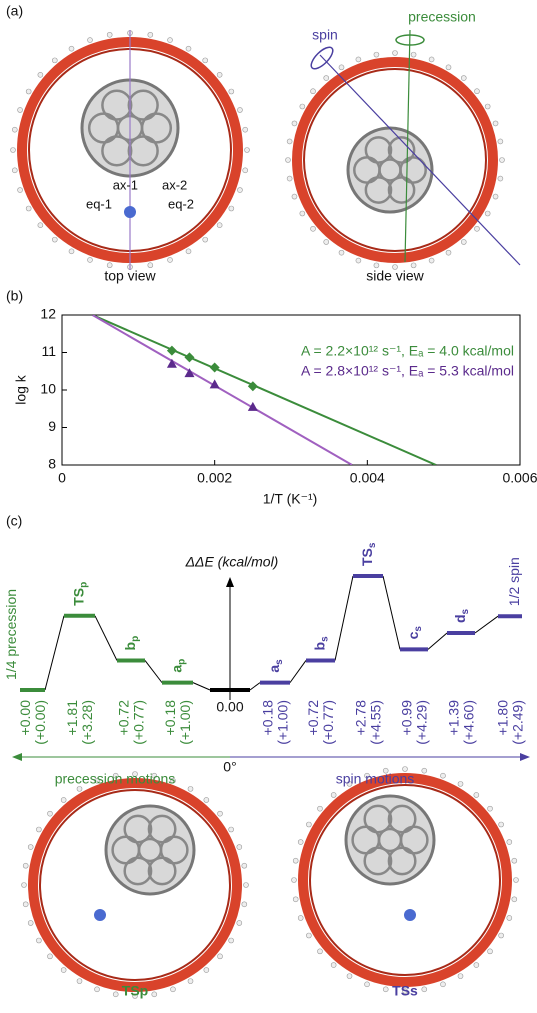 Image resolution: width=537 pixels, height=1013 pixels. What do you see at coordinates (139, 722) in the screenshot?
I see `value-label-paren: (+0.77)` at bounding box center [139, 722].